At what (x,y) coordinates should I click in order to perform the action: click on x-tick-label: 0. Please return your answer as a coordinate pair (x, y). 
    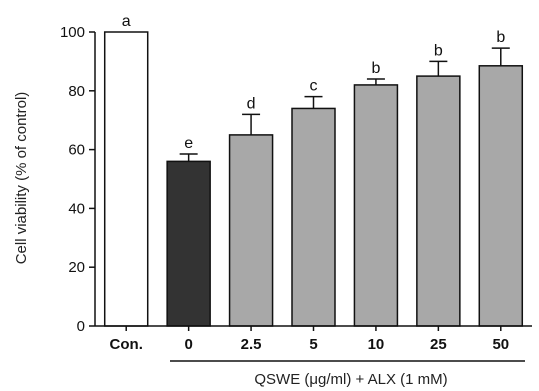
    Looking at the image, I should click on (188, 344).